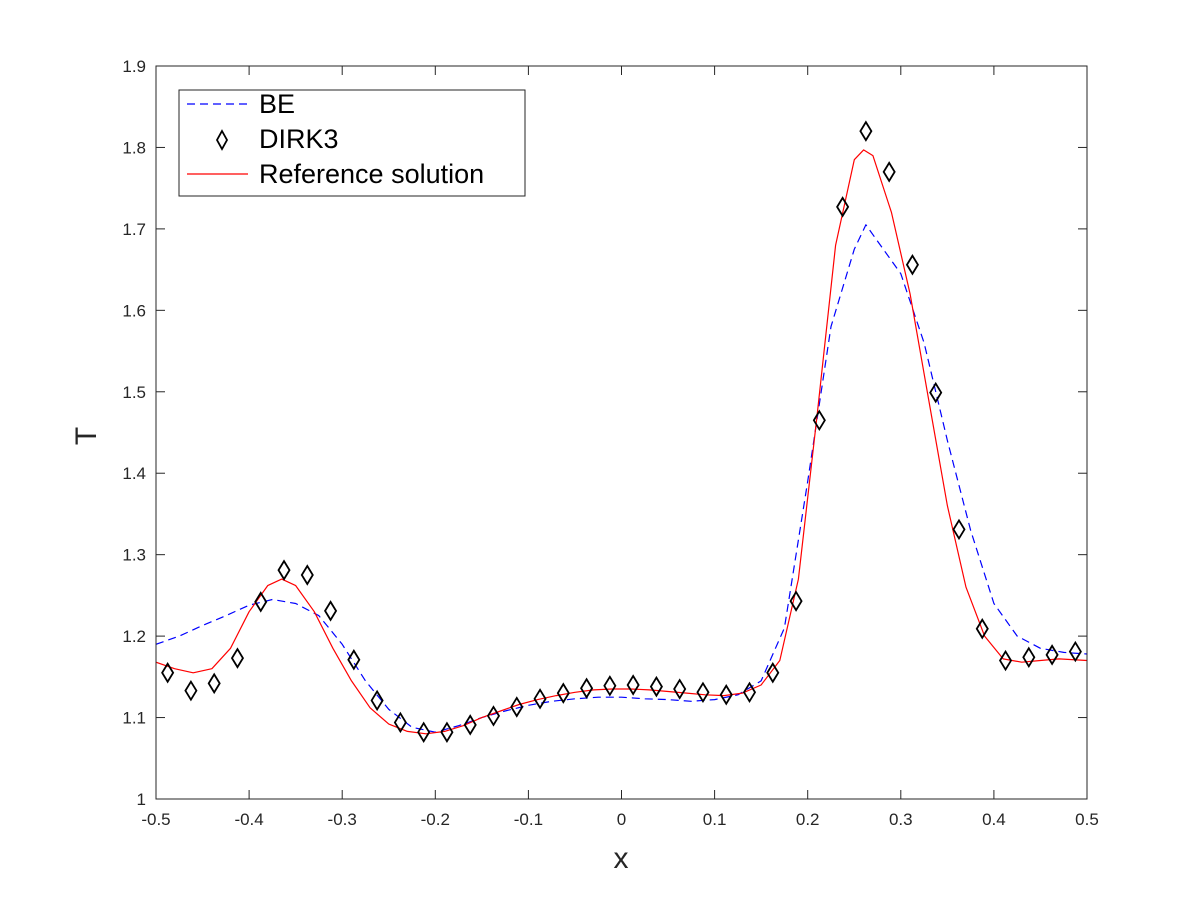 The height and width of the screenshot is (900, 1200). I want to click on x-tick-label: 0.1, so click(715, 819).